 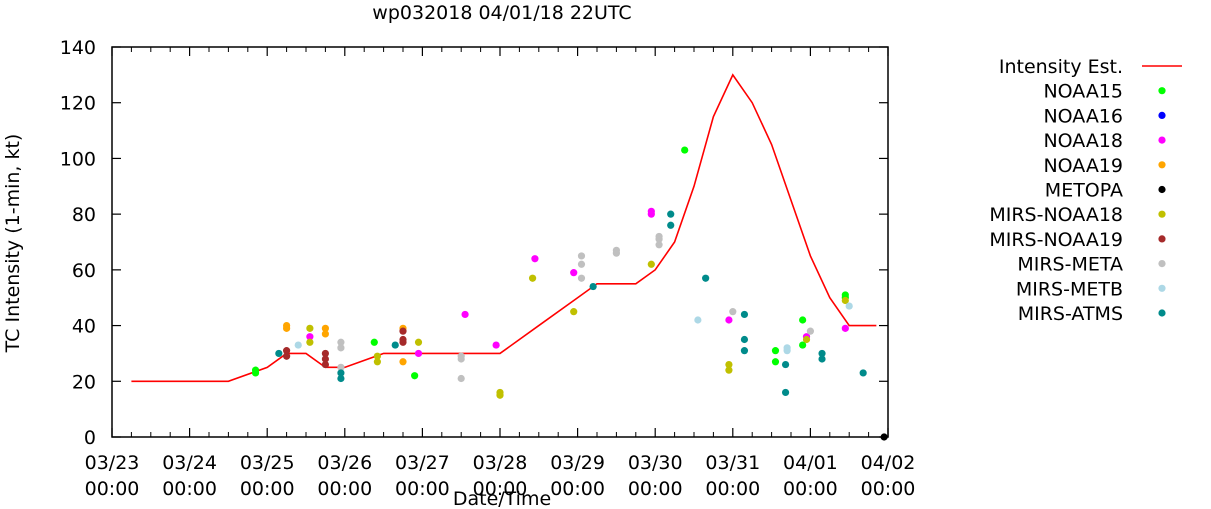 I want to click on x-tick-label-date: 03/28, so click(x=500, y=463).